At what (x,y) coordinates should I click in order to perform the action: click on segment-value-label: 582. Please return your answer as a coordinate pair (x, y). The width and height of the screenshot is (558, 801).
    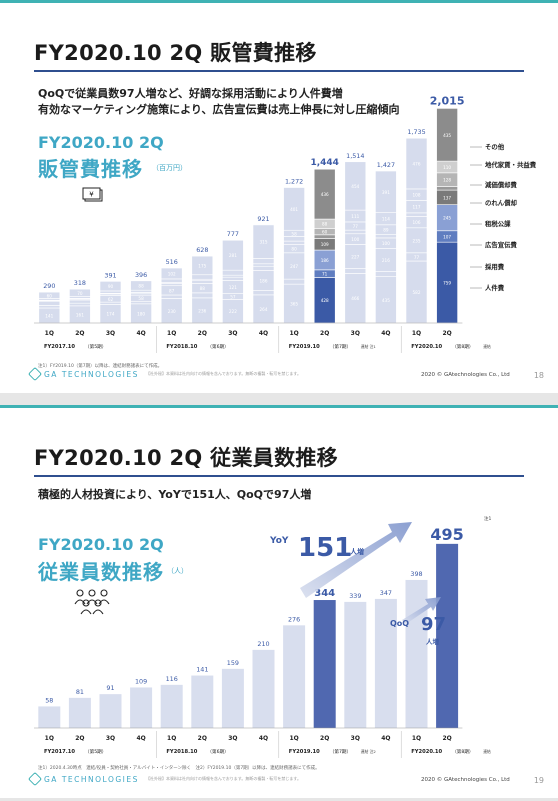
    Looking at the image, I should click on (417, 292).